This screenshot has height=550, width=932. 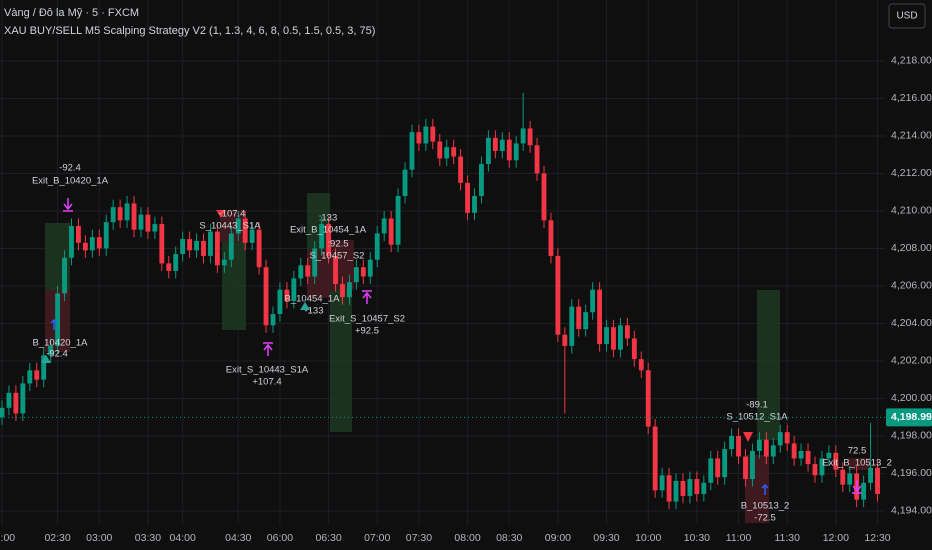 What do you see at coordinates (911, 61) in the screenshot?
I see `y-tick-label: 4,218.00` at bounding box center [911, 61].